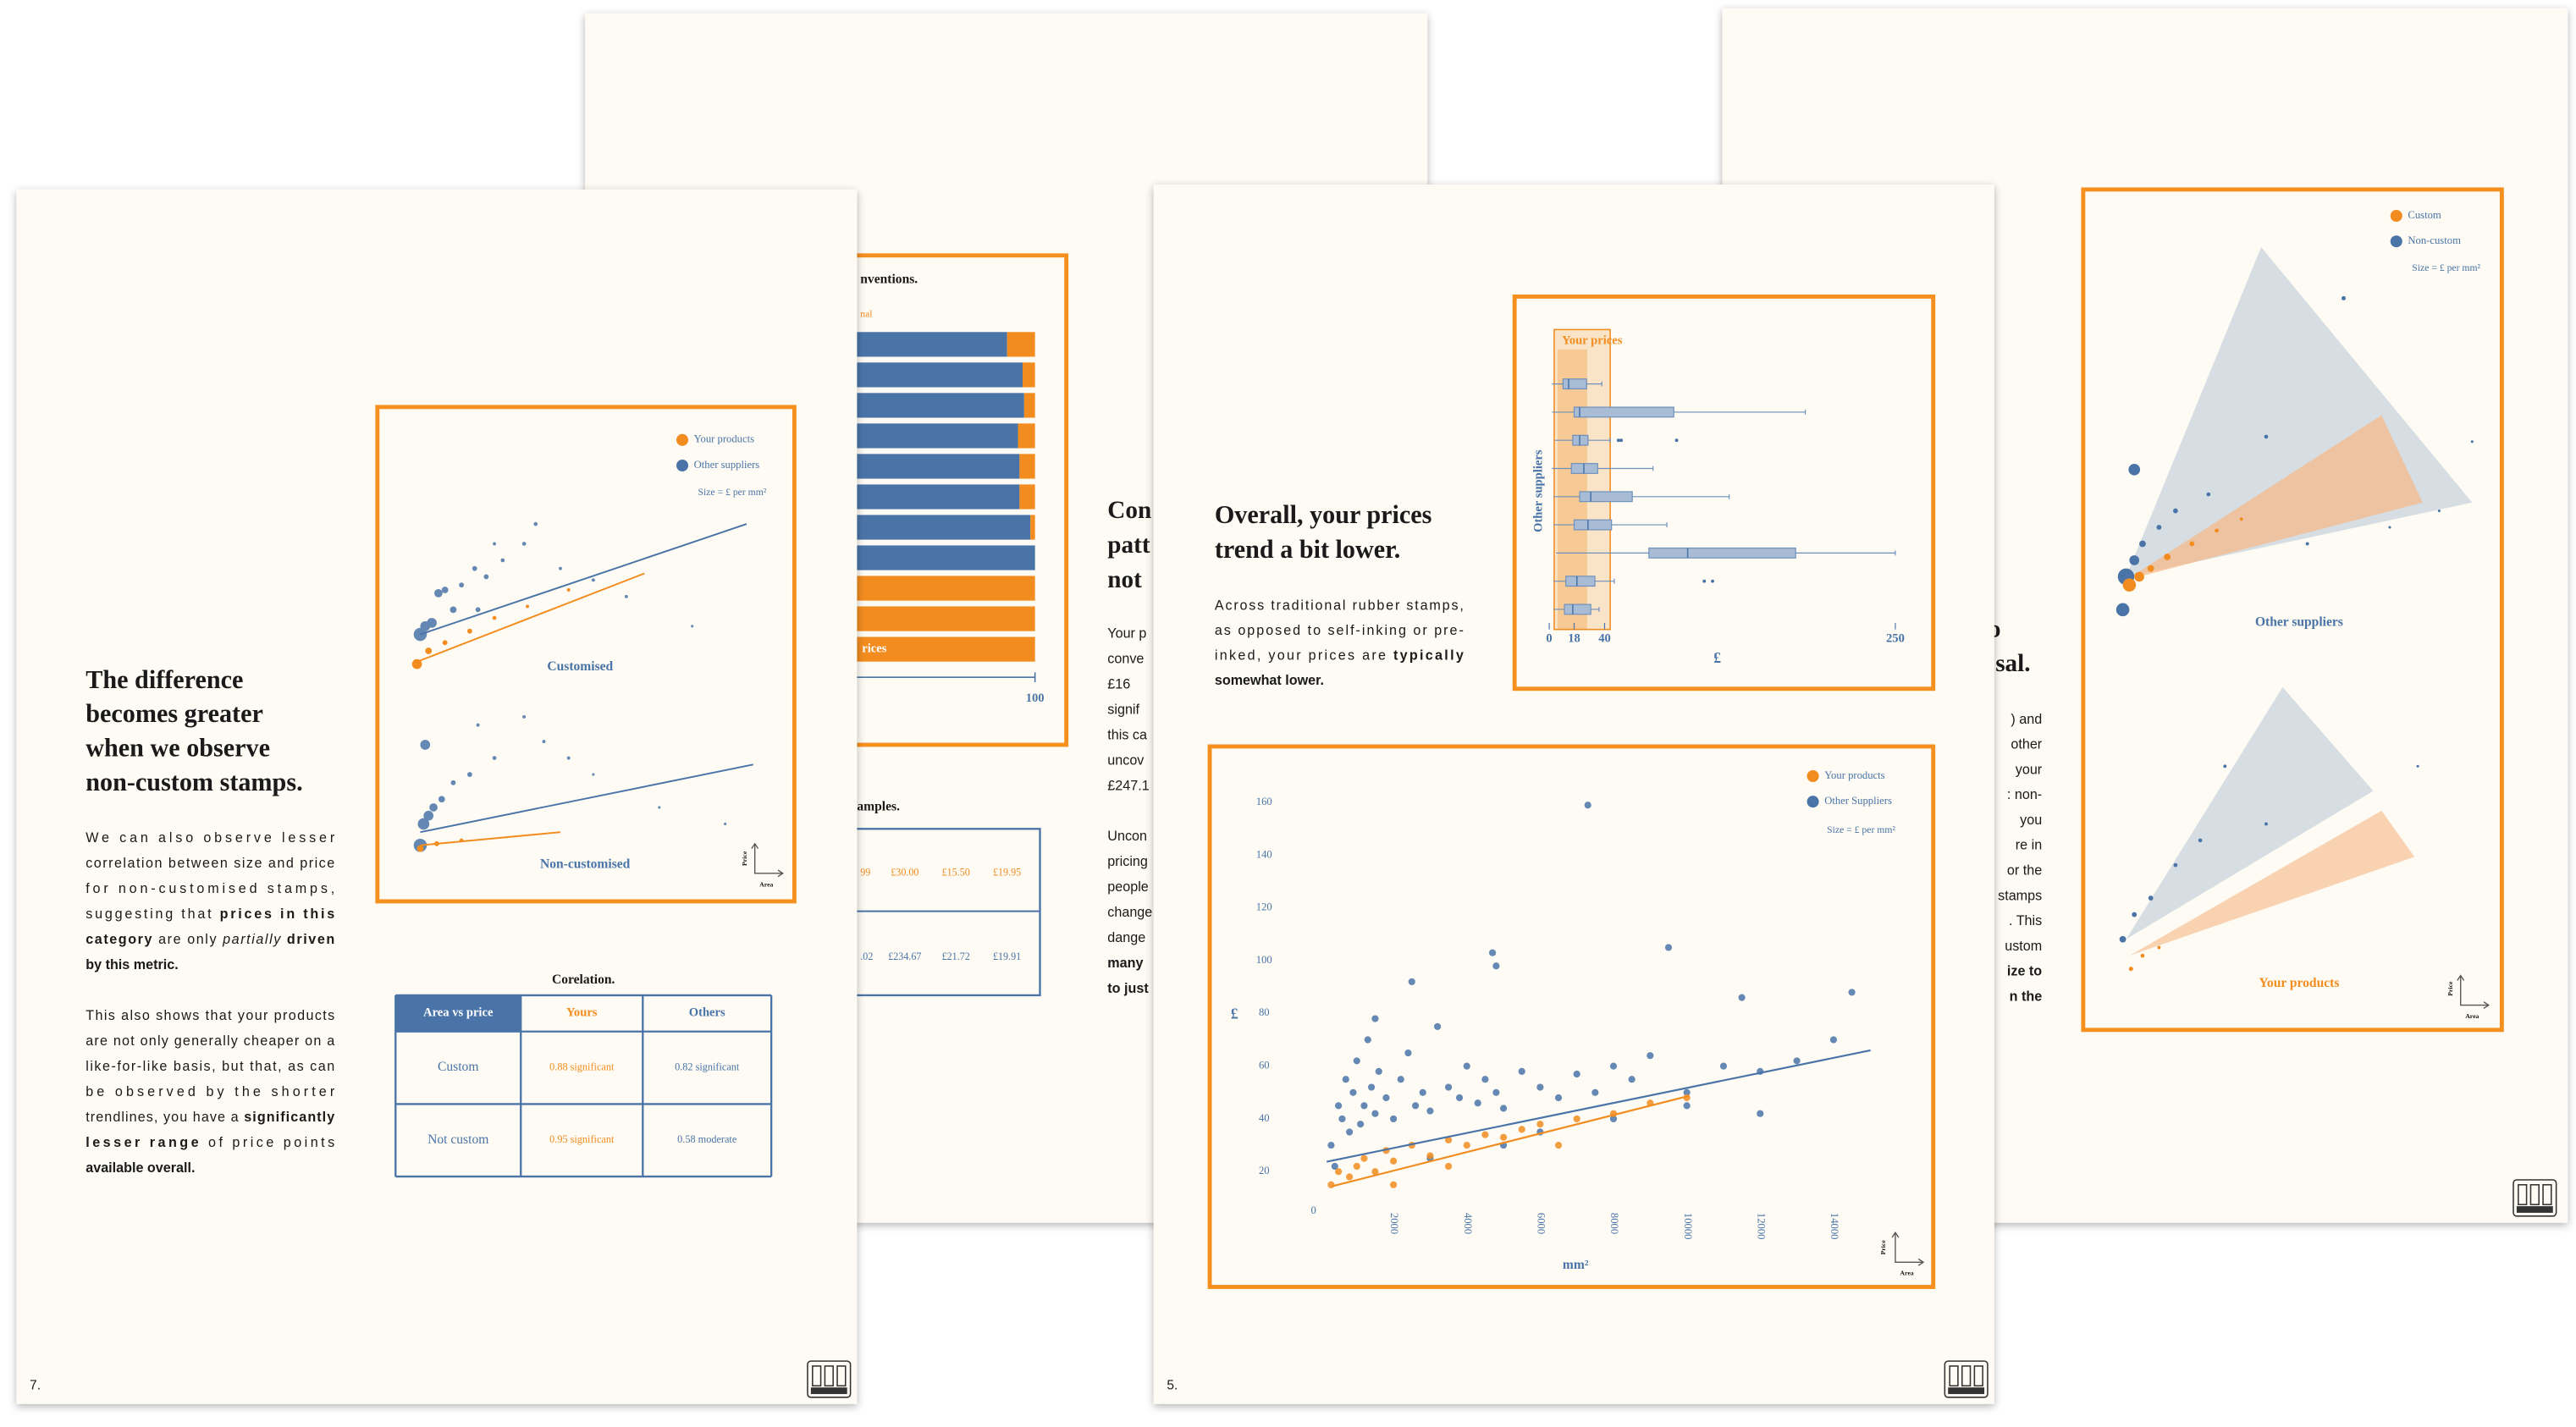 This screenshot has height=1427, width=2576. I want to click on heading: becomes greater, so click(174, 713).